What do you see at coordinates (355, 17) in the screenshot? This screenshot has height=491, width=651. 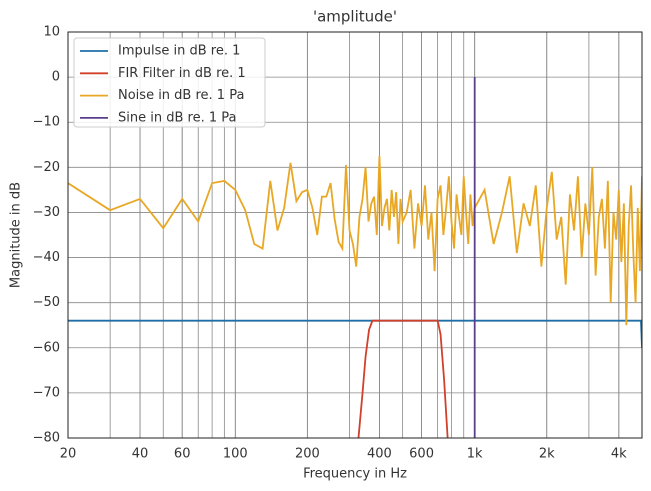 I see `chart-title: 'amplitude'` at bounding box center [355, 17].